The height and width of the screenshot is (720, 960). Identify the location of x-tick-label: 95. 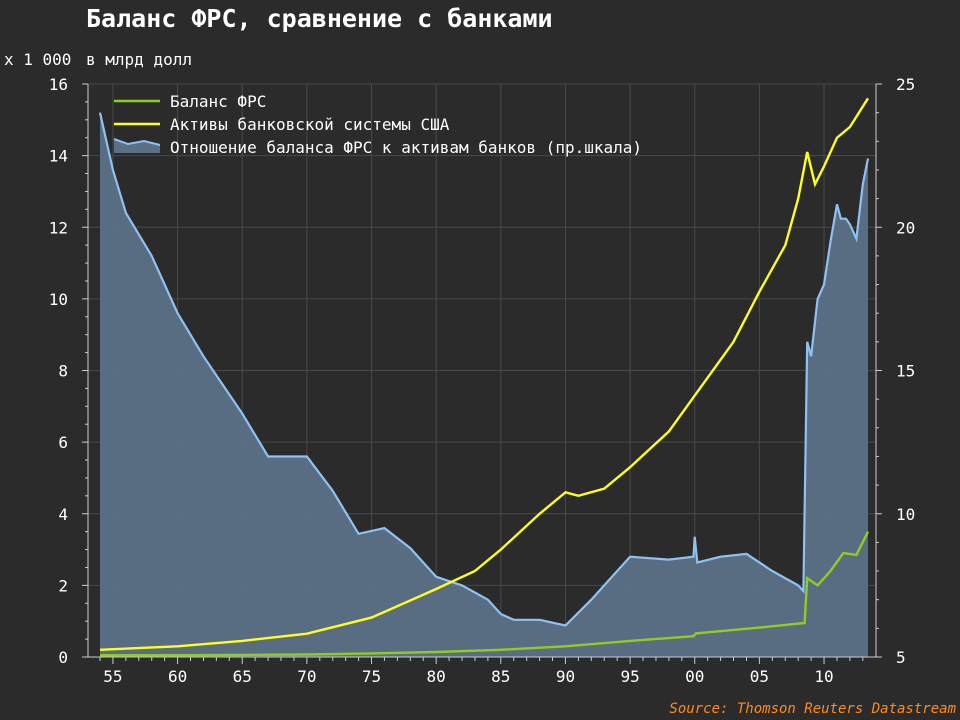
(629, 676).